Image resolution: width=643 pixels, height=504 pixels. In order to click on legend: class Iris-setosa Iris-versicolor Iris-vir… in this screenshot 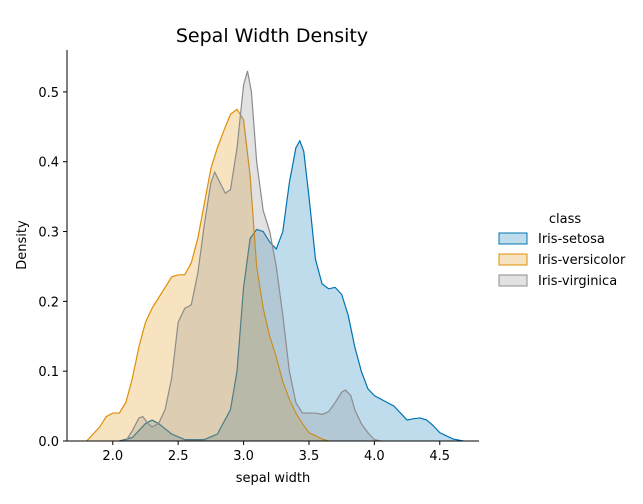, I will do `click(562, 250)`.